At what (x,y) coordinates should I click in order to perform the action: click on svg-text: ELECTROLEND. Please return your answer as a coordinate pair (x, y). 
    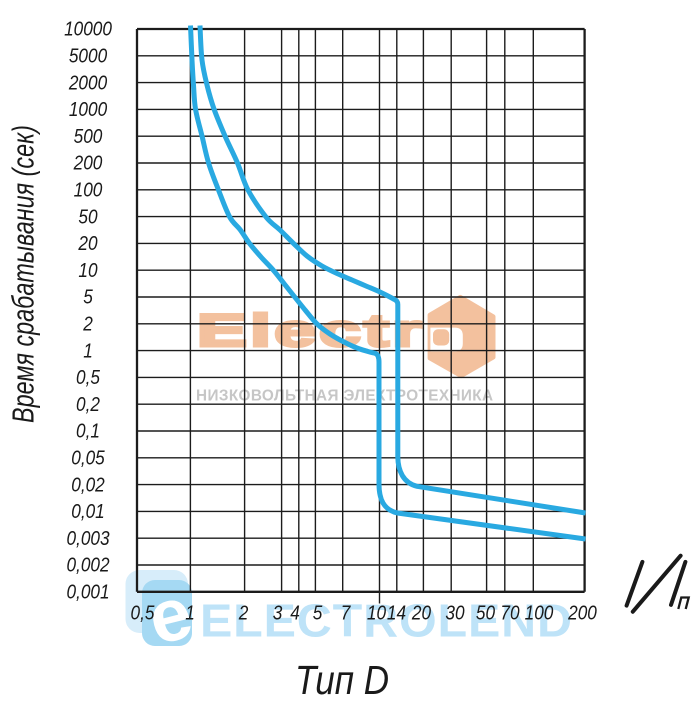
    Looking at the image, I should click on (386, 622).